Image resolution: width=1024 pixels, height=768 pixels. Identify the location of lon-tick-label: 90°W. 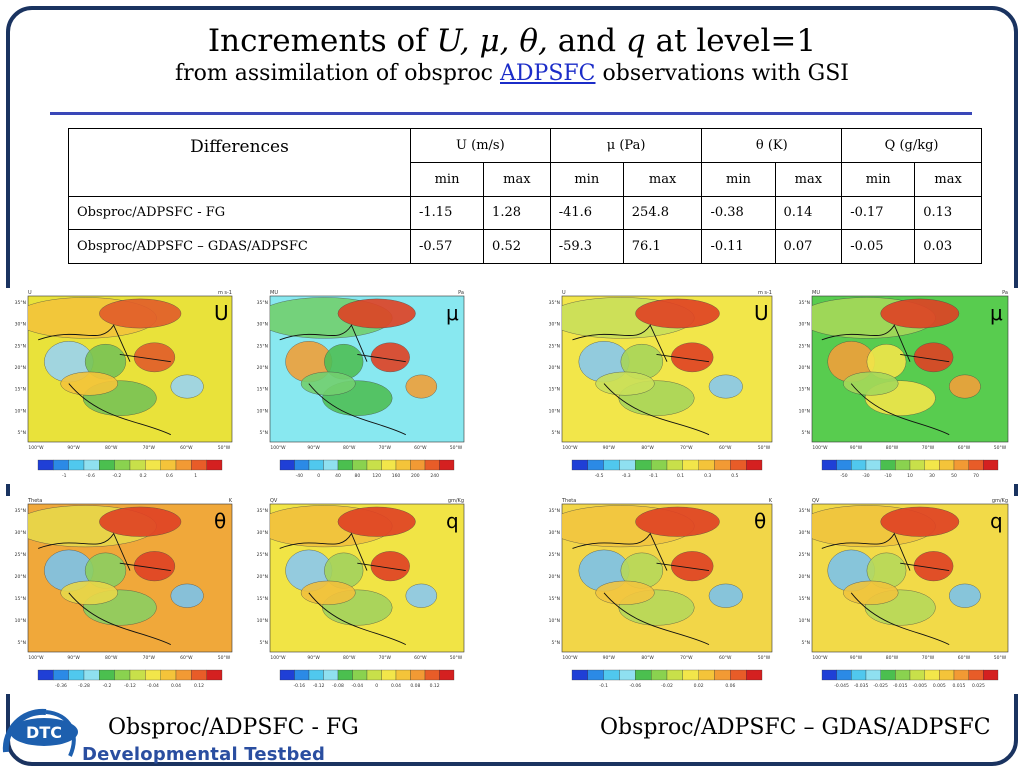
(313, 658).